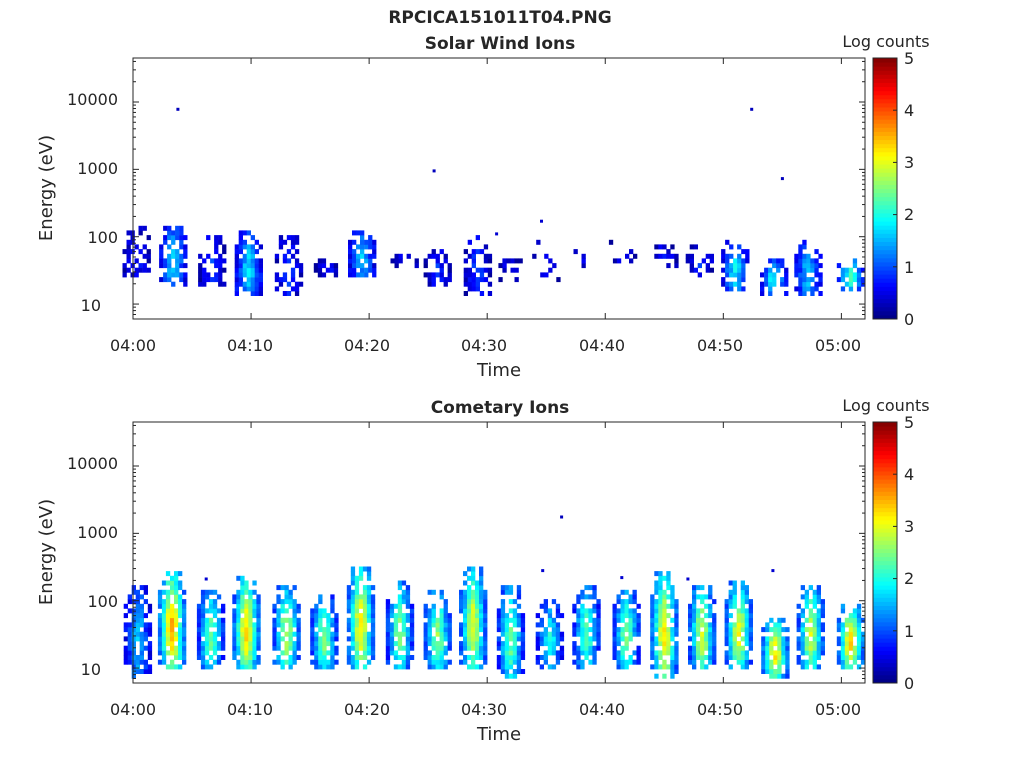 Image resolution: width=1024 pixels, height=768 pixels. I want to click on y-tick-label: 1000, so click(97, 532).